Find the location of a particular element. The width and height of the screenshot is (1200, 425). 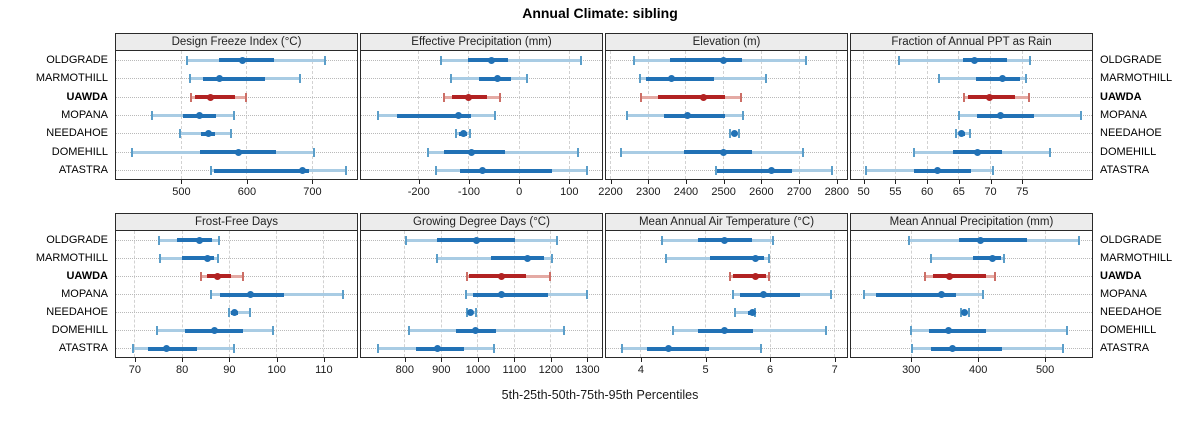

x-tick-label: 400 is located at coordinates (978, 370).